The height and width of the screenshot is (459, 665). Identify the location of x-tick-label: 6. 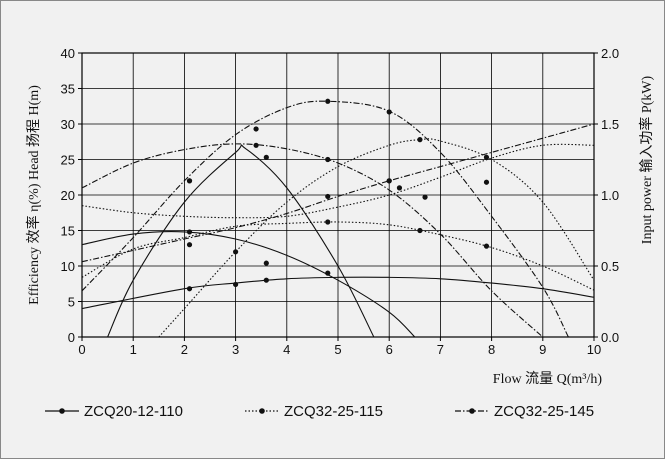
(389, 349).